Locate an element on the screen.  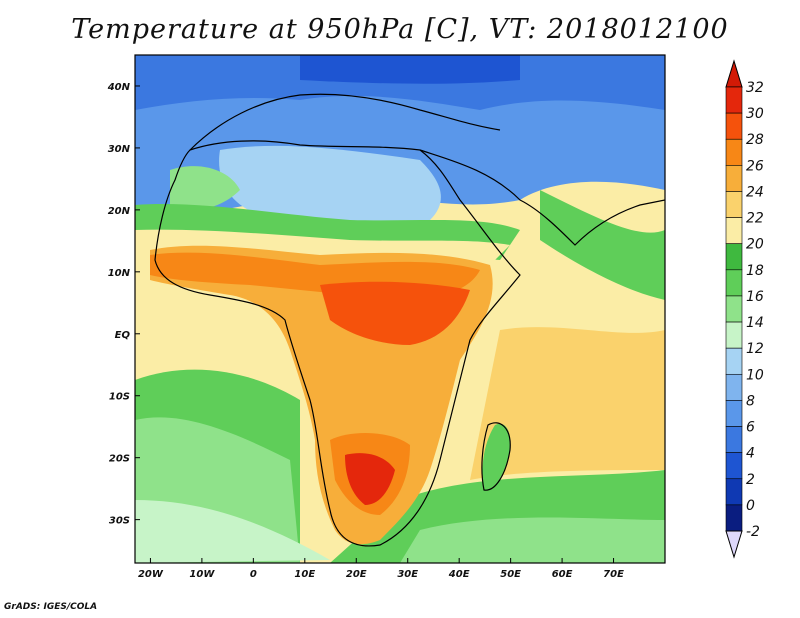
lon-tick-label: 30E is located at coordinates (407, 574).